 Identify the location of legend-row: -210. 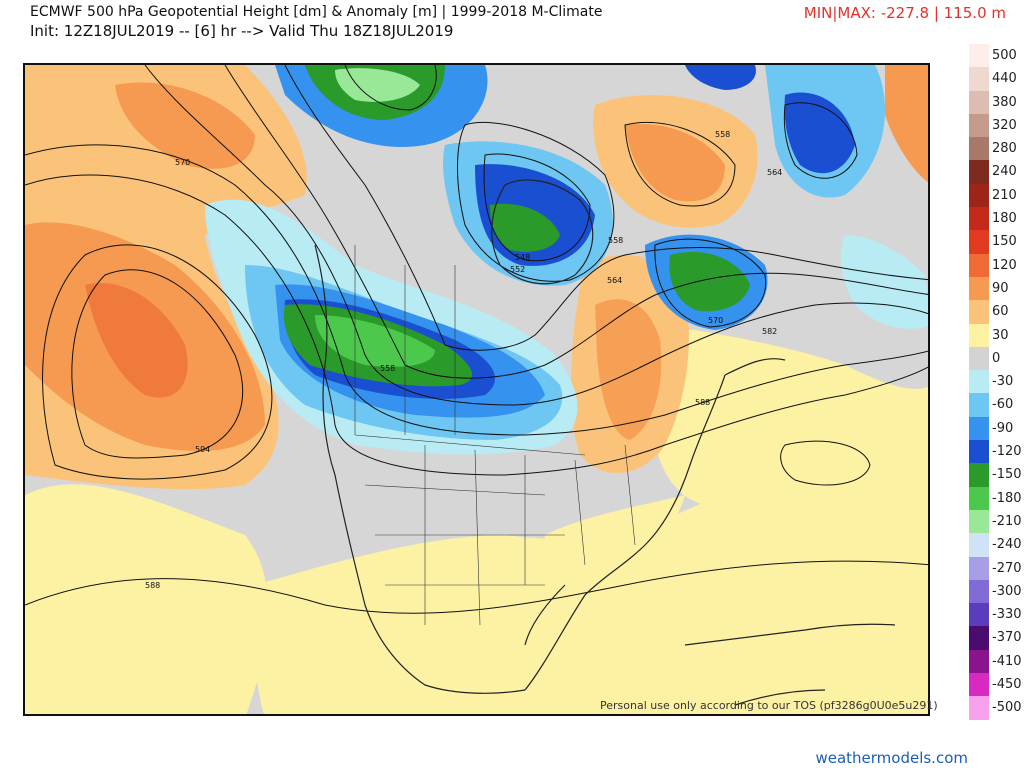
(995, 521).